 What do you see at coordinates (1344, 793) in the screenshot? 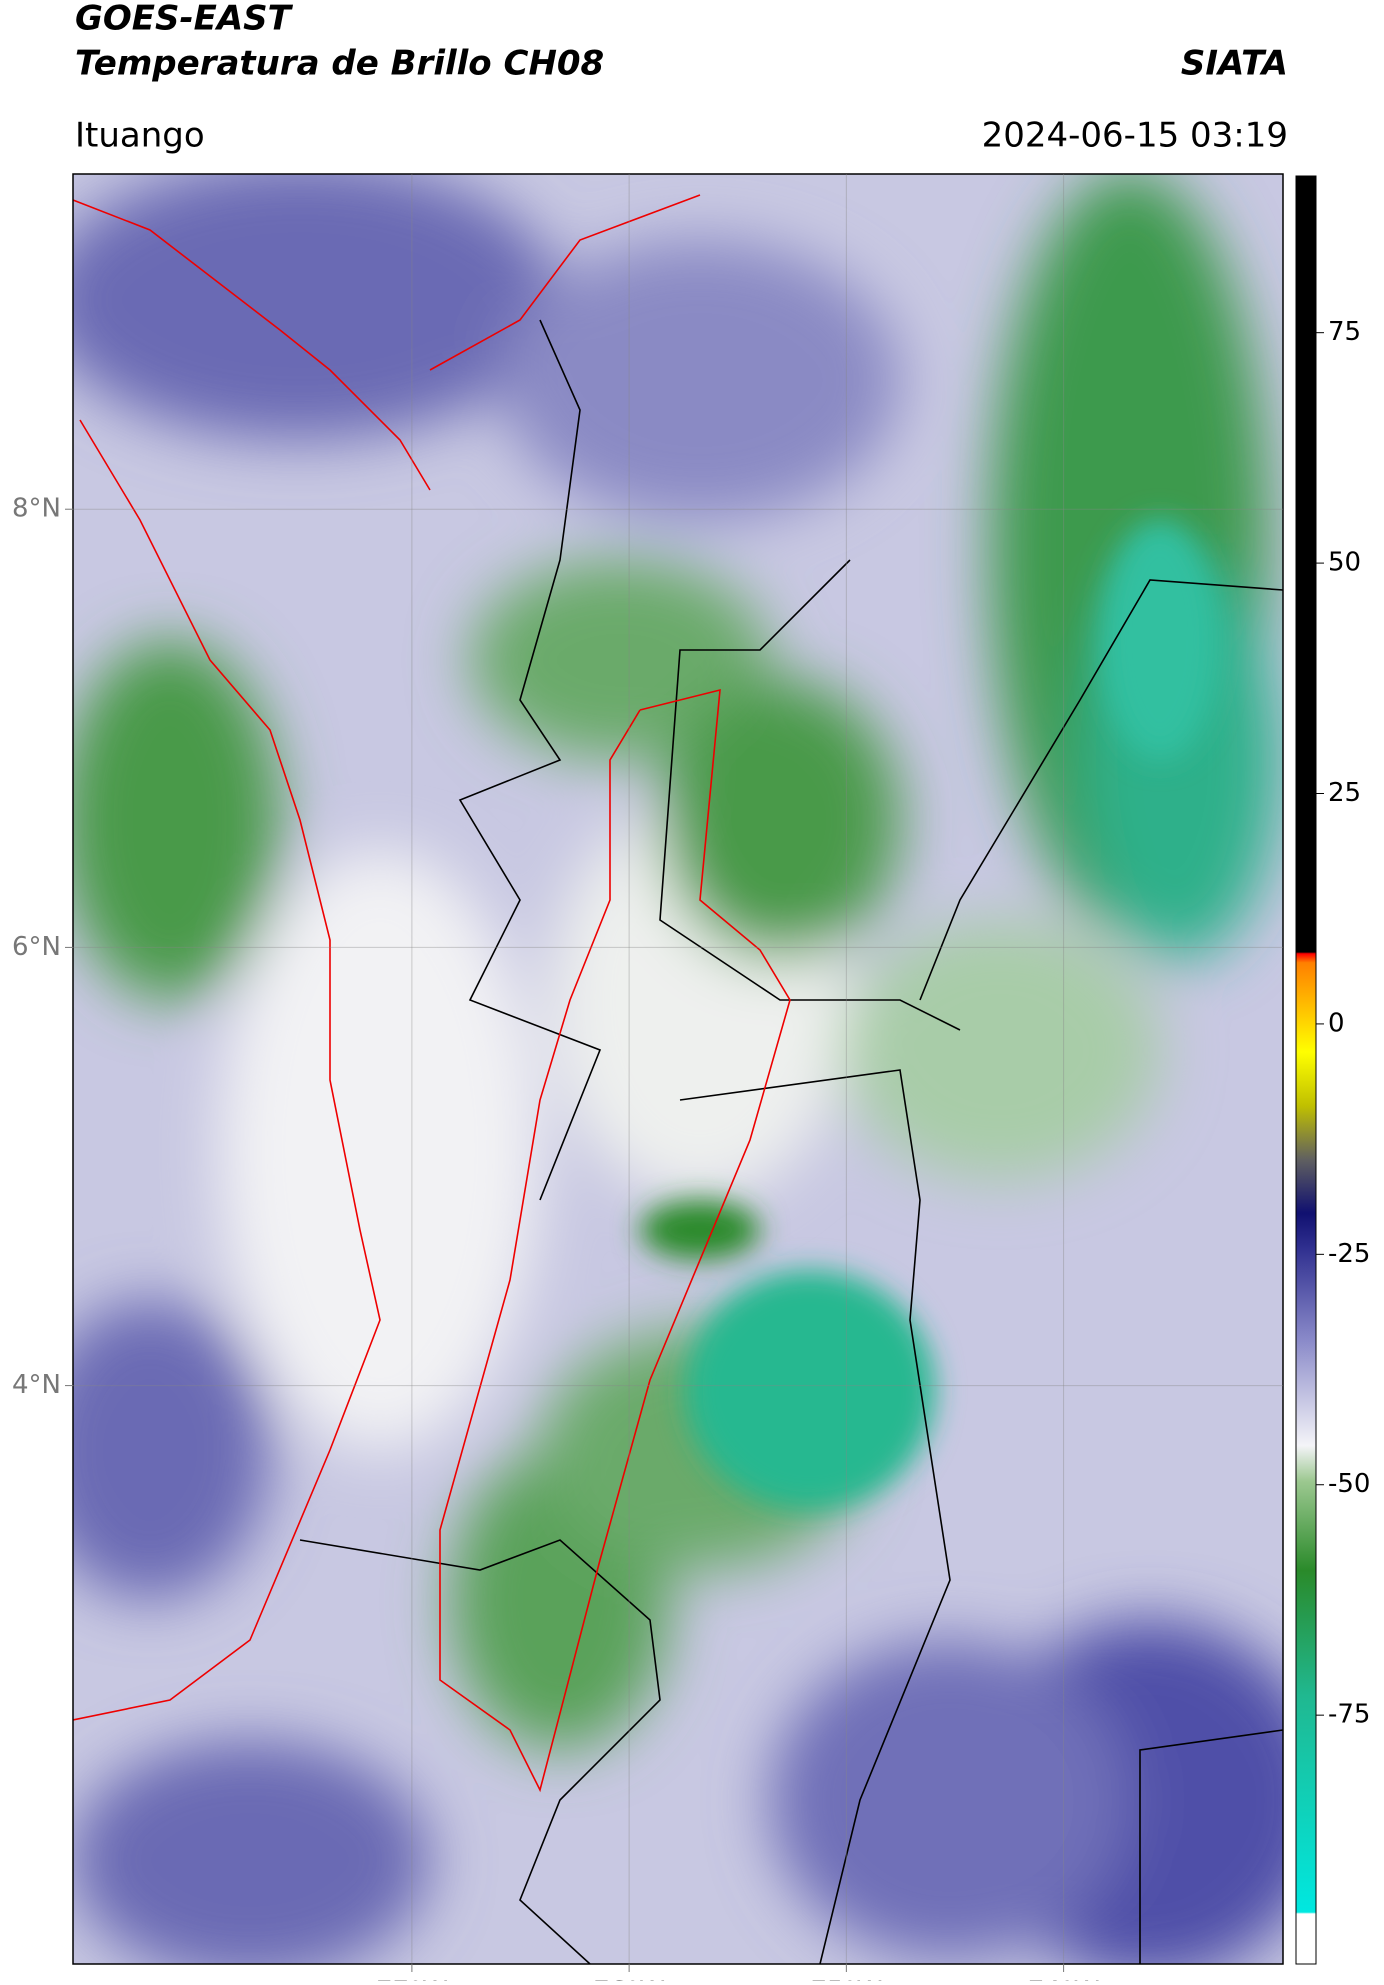
I see `colorbar-label: 25` at bounding box center [1344, 793].